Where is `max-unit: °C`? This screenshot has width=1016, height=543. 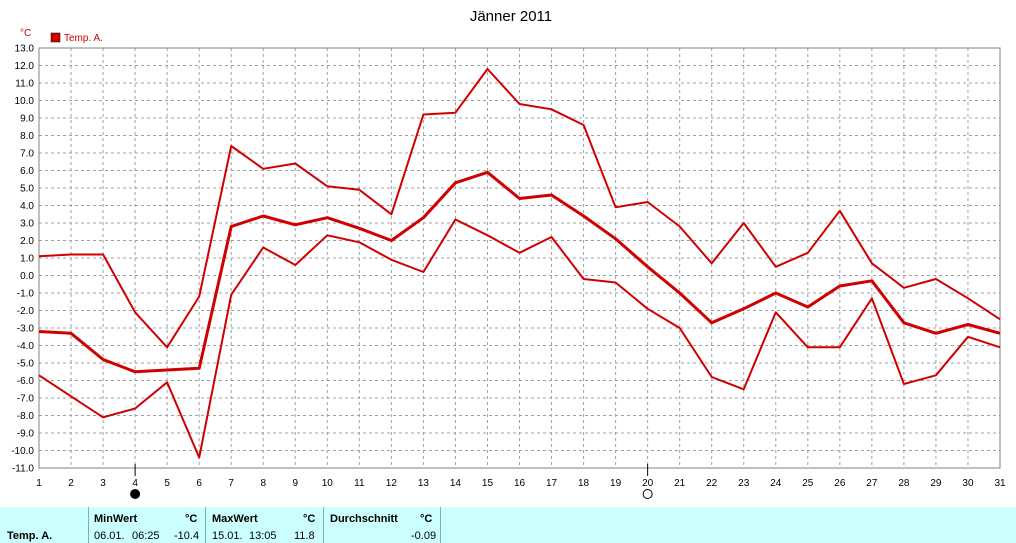
max-unit: °C is located at coordinates (309, 519).